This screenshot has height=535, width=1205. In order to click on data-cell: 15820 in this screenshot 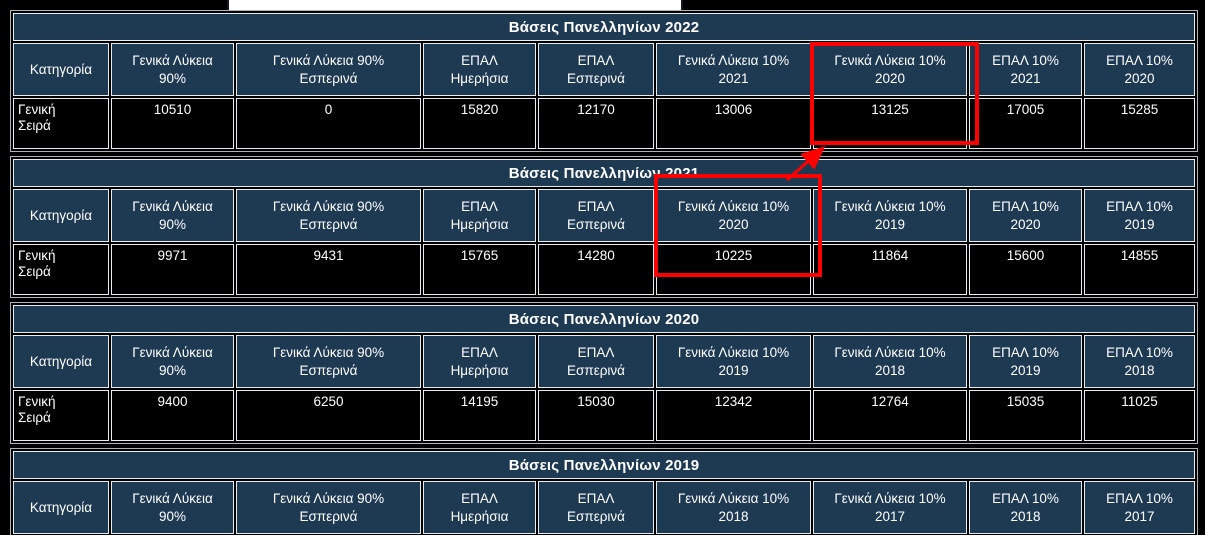, I will do `click(479, 123)`.